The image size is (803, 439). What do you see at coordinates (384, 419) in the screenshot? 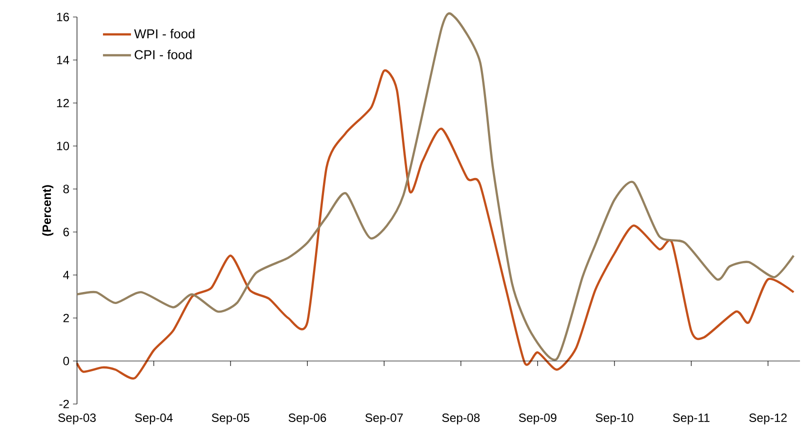
I see `x-tick-label: Sep-07` at bounding box center [384, 419].